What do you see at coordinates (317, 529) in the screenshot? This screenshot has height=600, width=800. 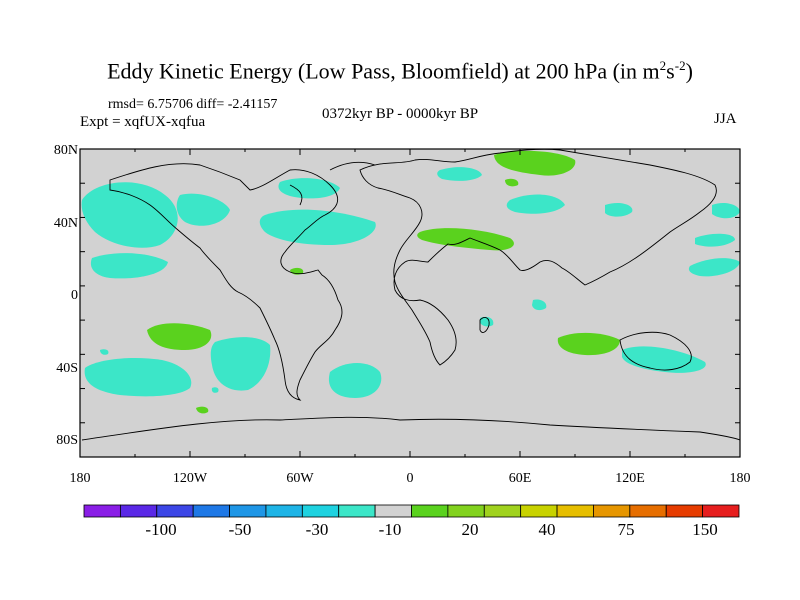 I see `colorbar-label: -30` at bounding box center [317, 529].